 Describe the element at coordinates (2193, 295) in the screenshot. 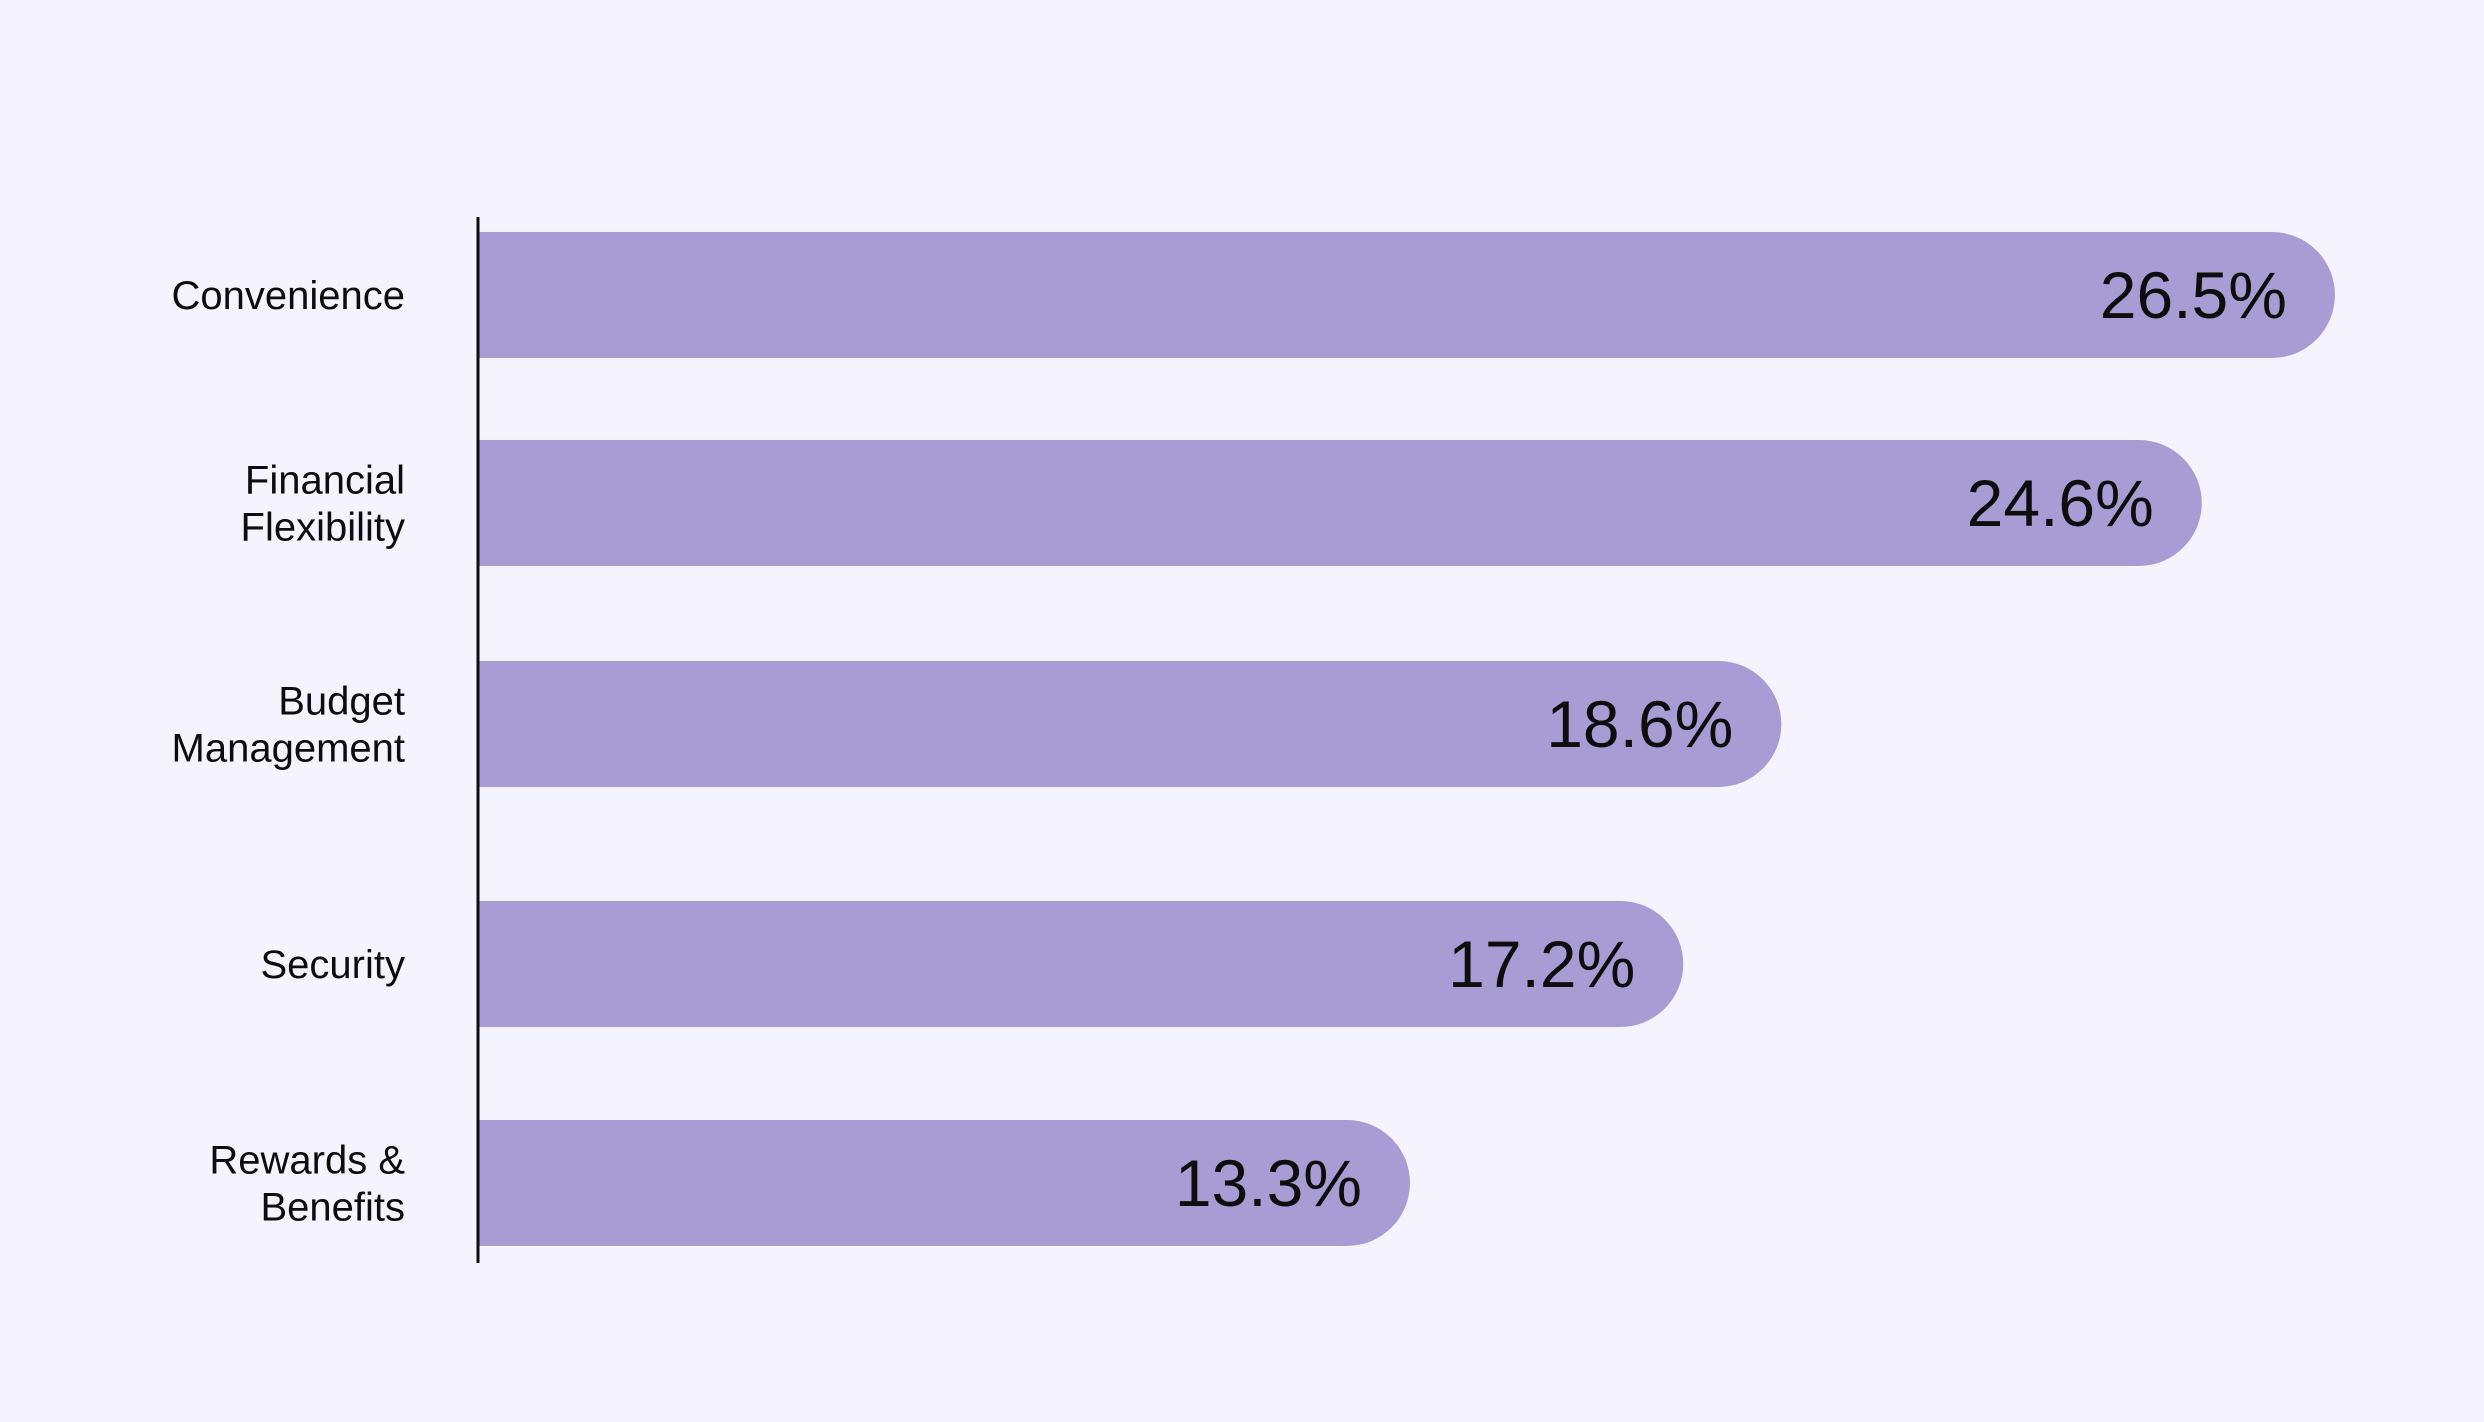

I see `bar-value-label: 26.5%` at that location.